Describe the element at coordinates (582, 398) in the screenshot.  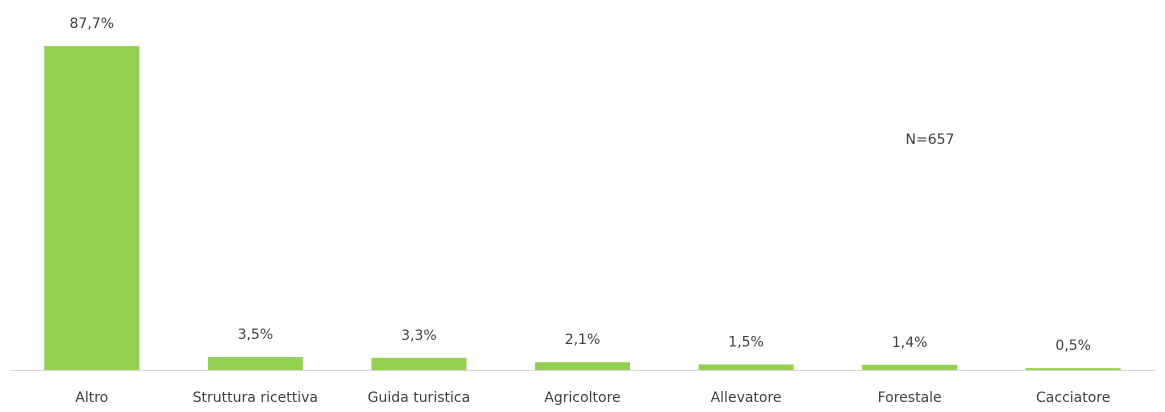
I see `x-tick-label: Agricoltore` at that location.